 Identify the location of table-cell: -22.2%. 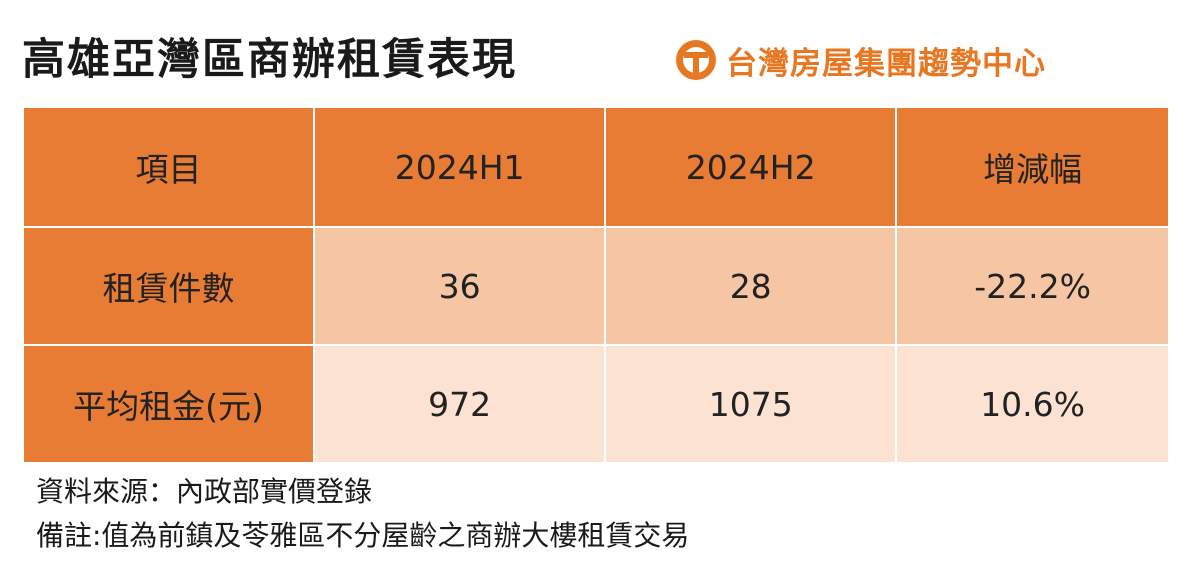
(1032, 286).